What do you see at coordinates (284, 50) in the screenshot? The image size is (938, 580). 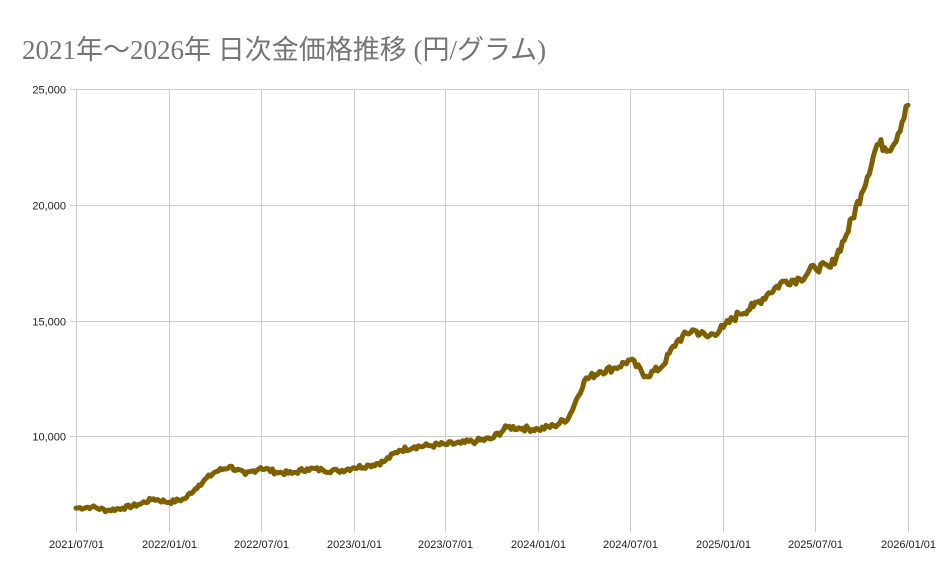 I see `chart-title: 2021年～2026年 日次金価格推移 (円/グラム)` at bounding box center [284, 50].